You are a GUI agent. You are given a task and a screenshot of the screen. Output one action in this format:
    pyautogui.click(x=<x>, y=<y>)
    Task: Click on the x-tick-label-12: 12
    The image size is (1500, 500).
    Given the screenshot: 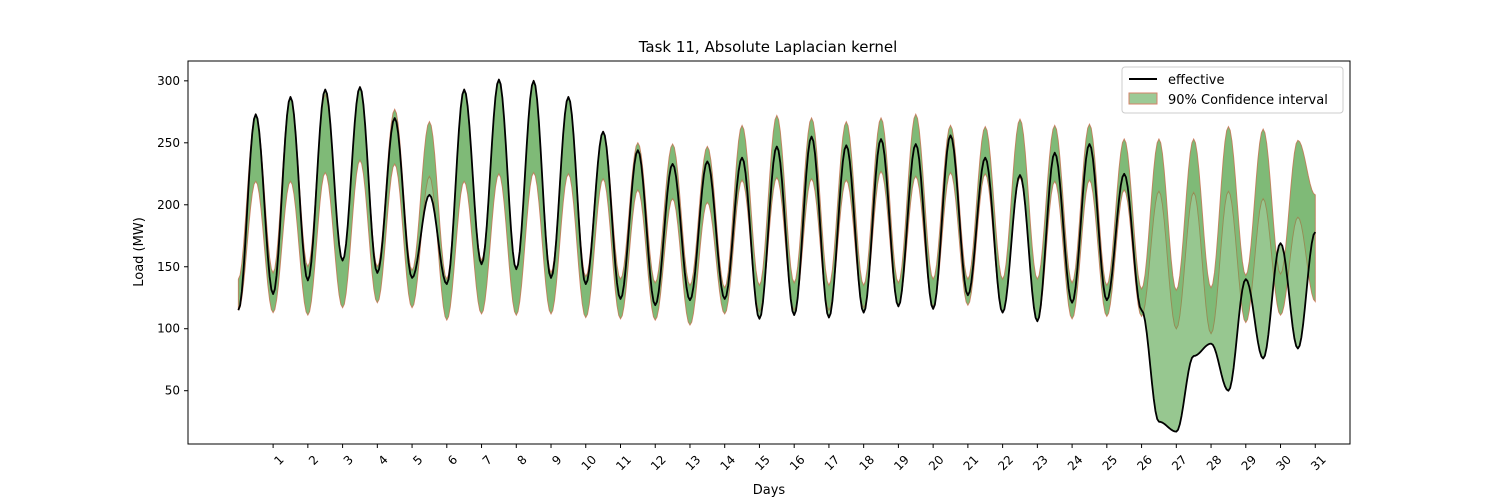 What is the action you would take?
    pyautogui.click(x=658, y=463)
    